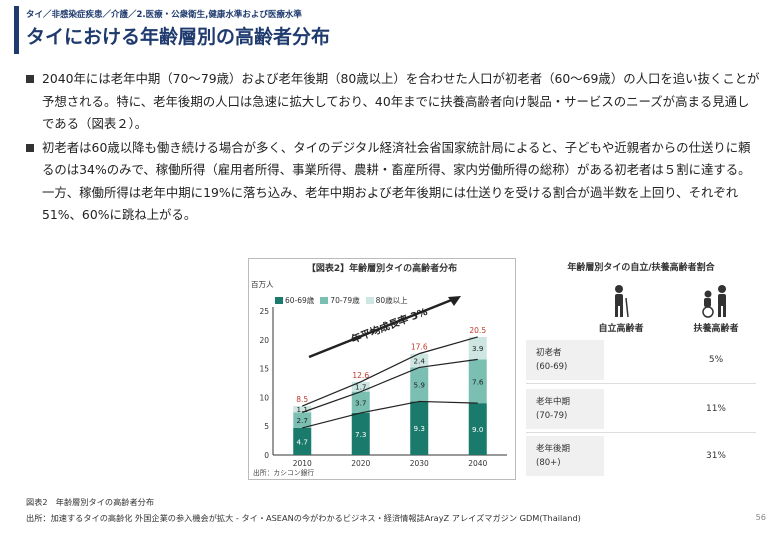  What do you see at coordinates (565, 409) in the screenshot?
I see `row-label: 老年中期 (70-79)` at bounding box center [565, 409].